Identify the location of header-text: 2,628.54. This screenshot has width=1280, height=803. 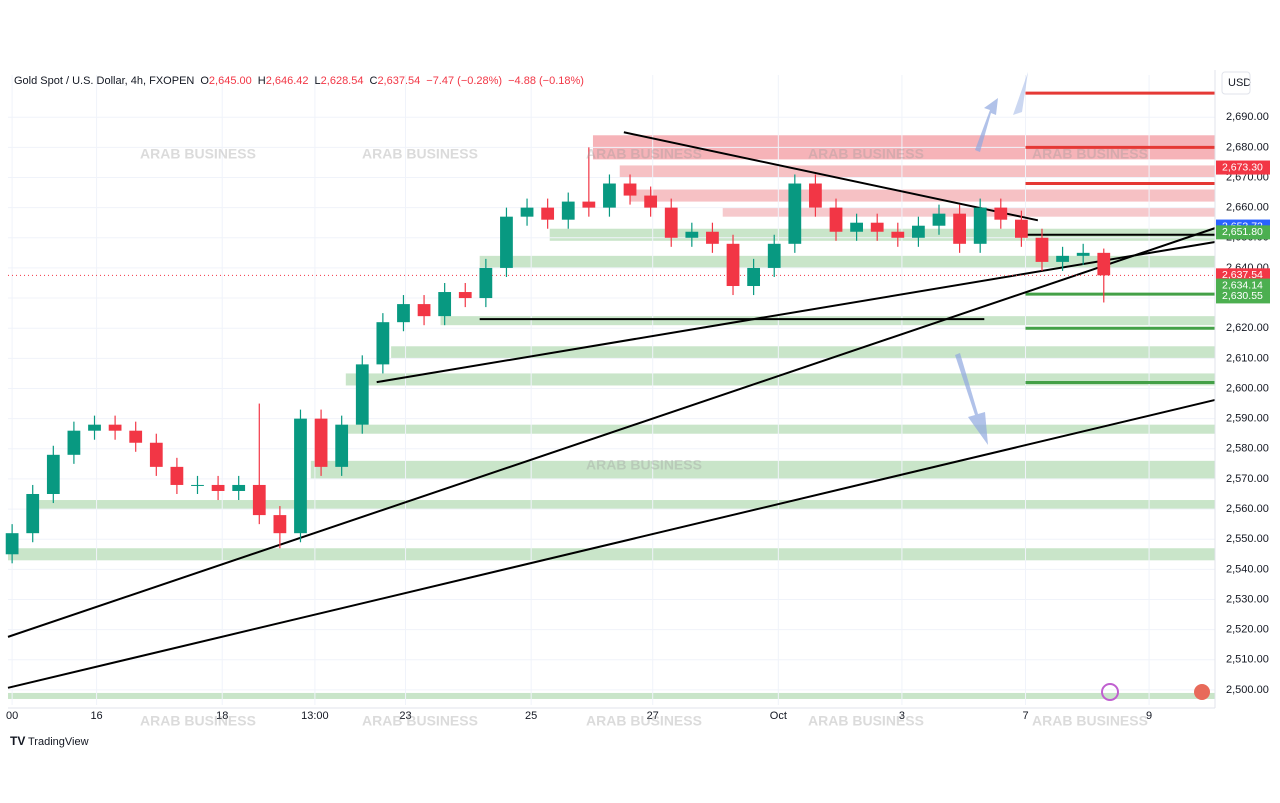
(342, 81).